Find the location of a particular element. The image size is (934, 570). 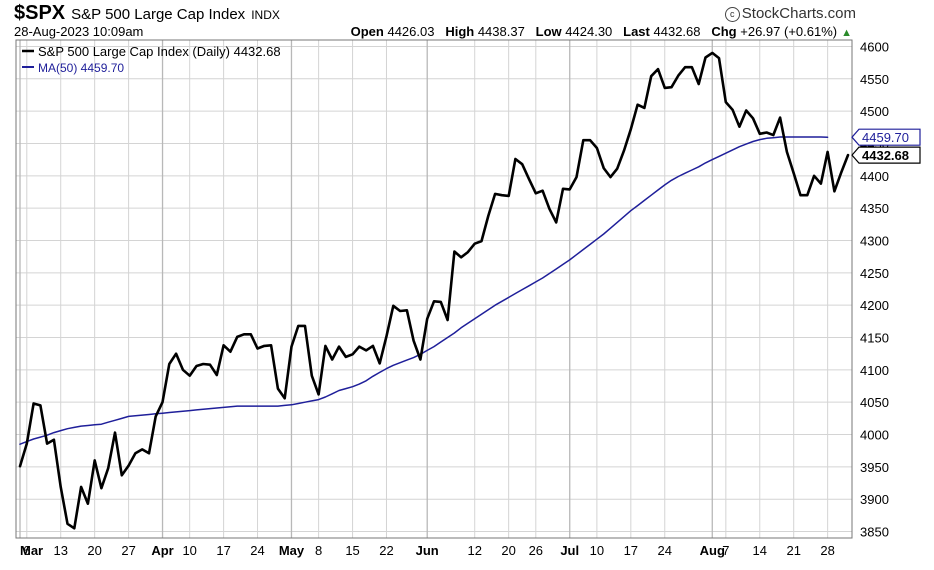

x-tick-label: Jun is located at coordinates (427, 550).